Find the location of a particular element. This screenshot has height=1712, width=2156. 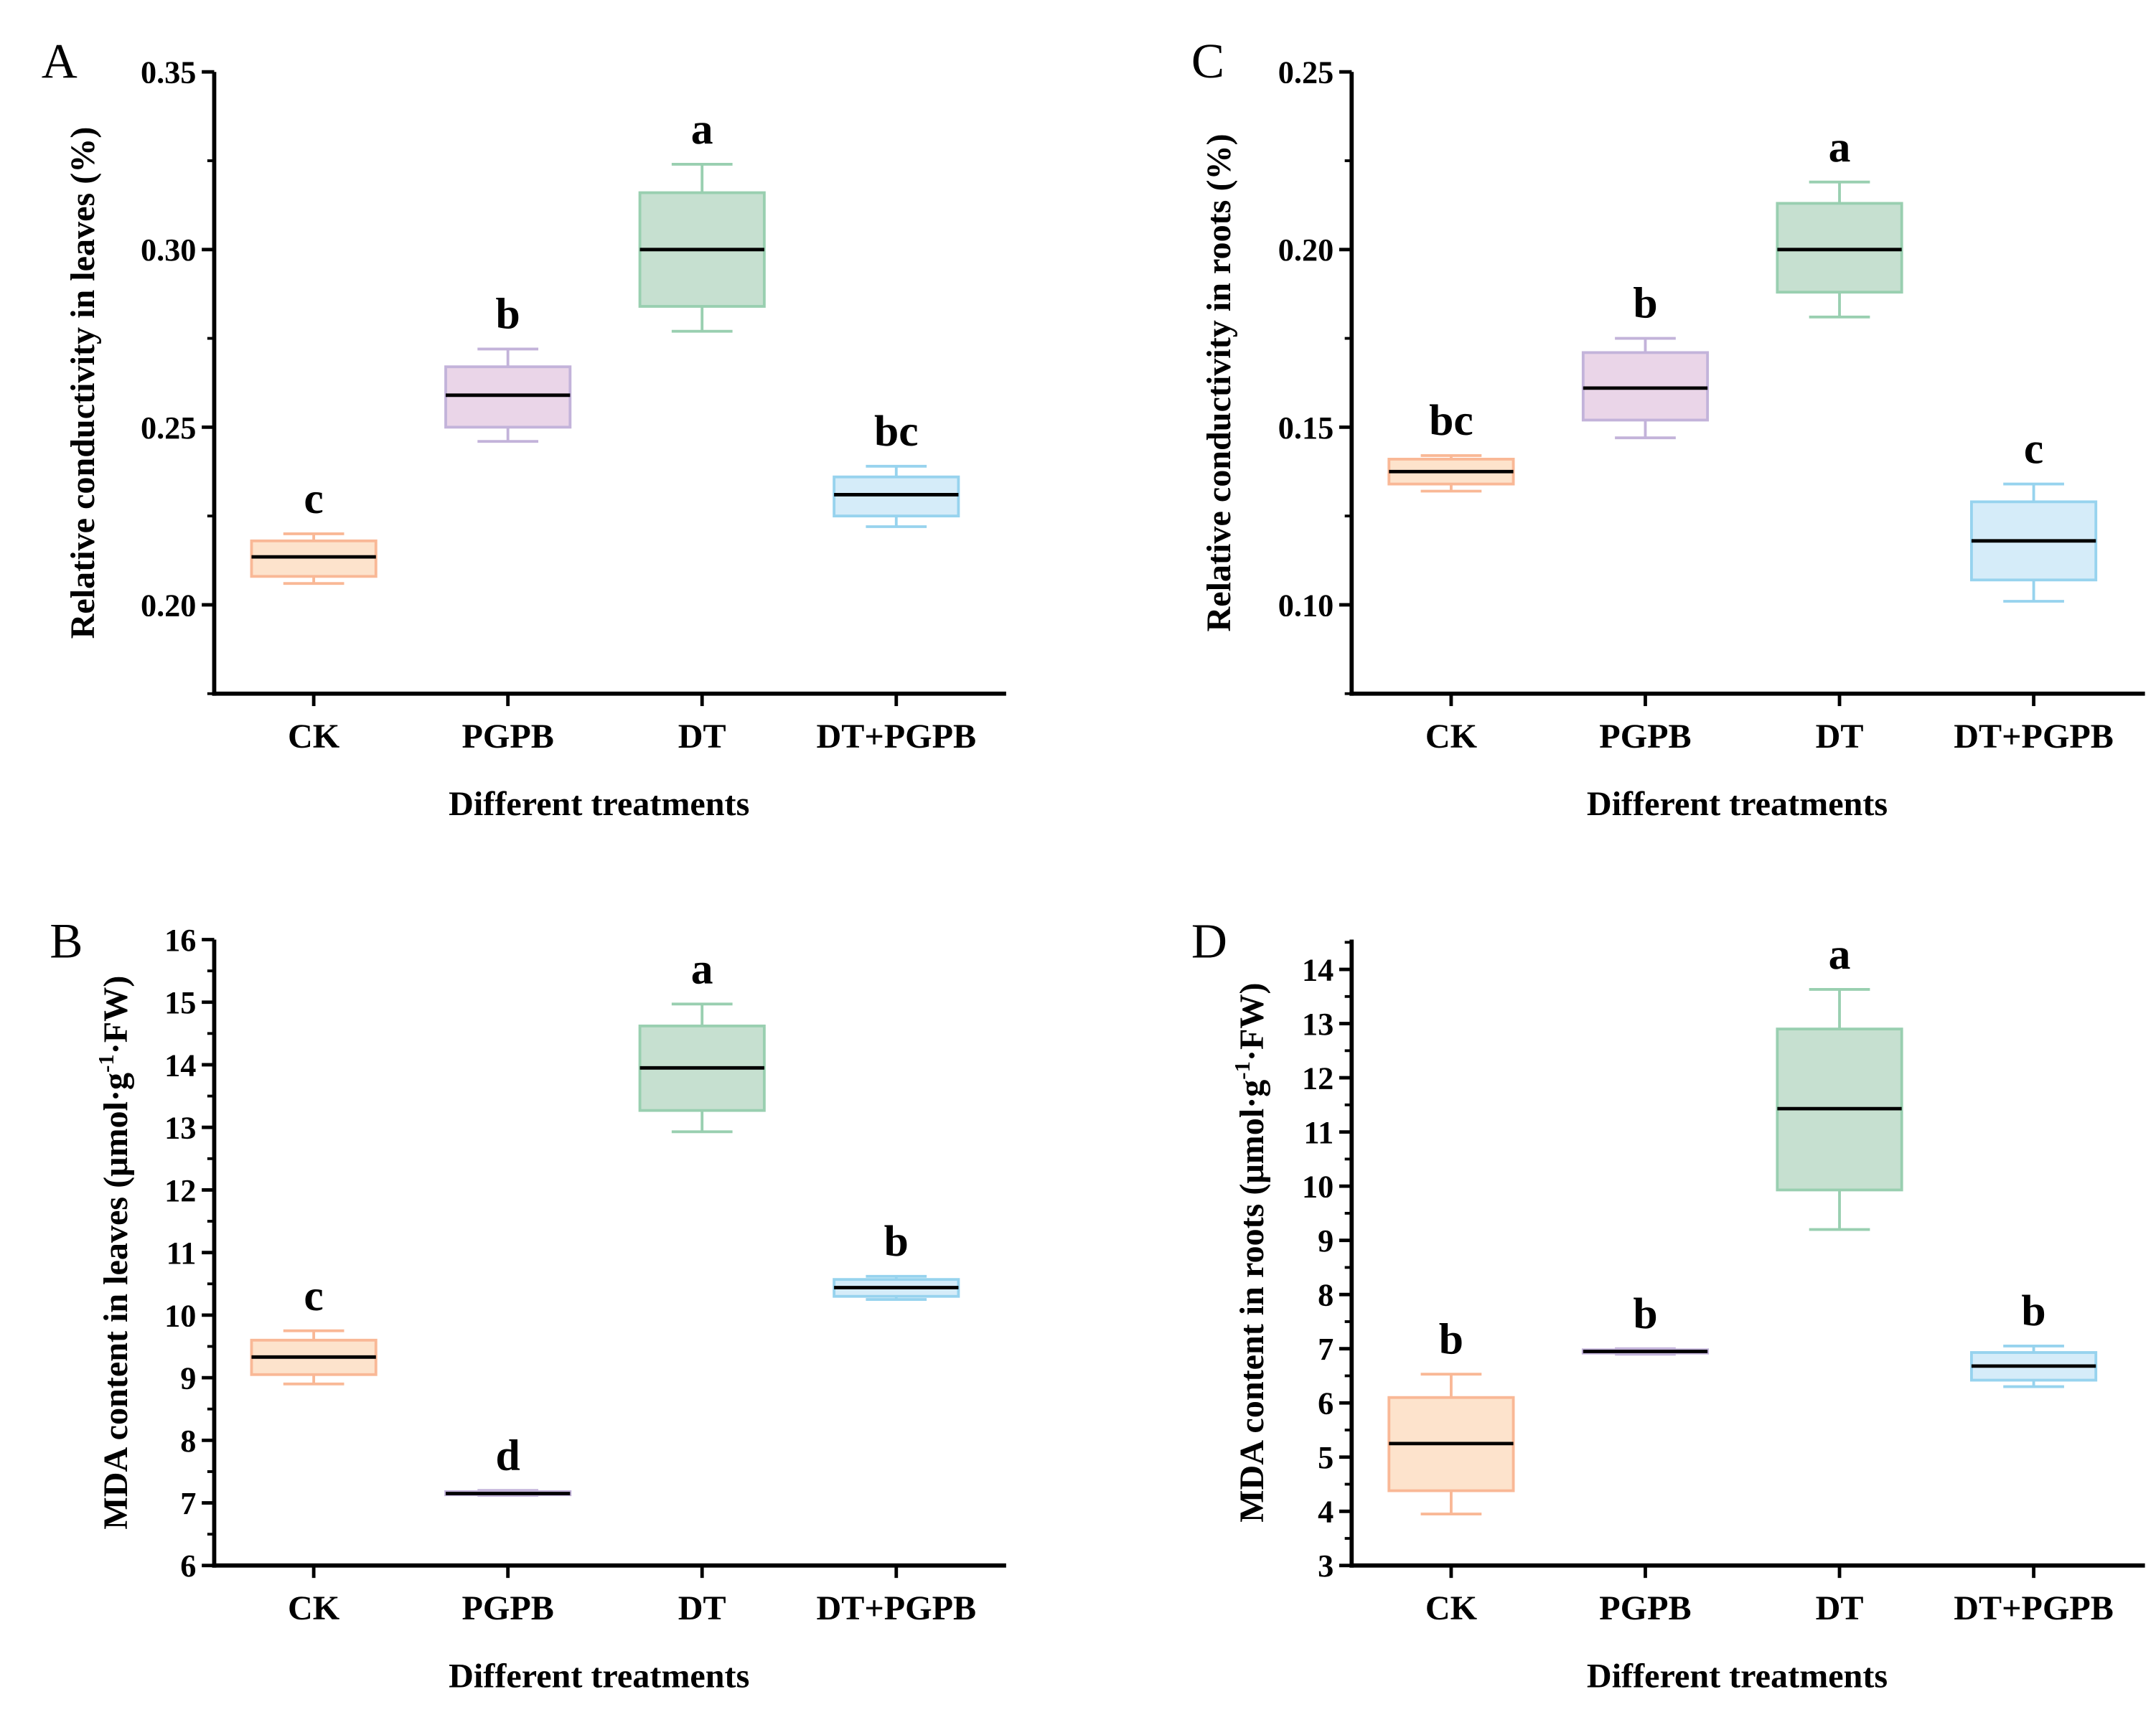

y-tick-label: 0.25 is located at coordinates (168, 428).